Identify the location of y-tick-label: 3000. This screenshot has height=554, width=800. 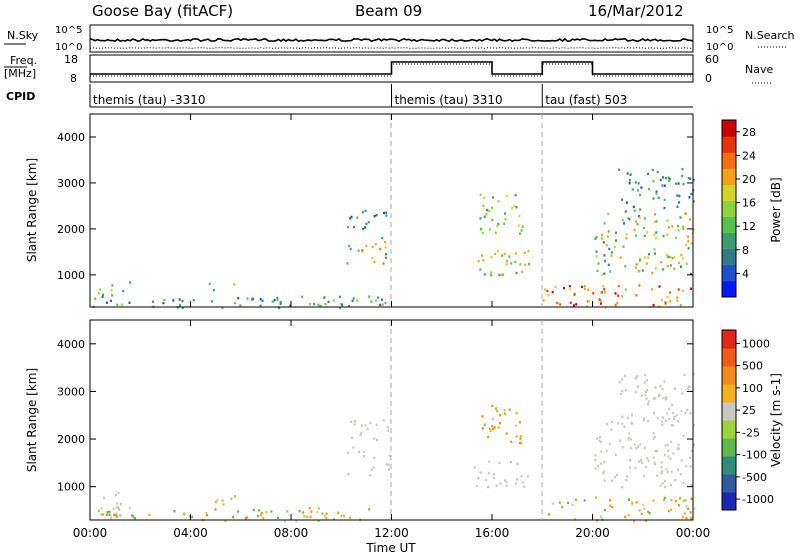
(71, 183).